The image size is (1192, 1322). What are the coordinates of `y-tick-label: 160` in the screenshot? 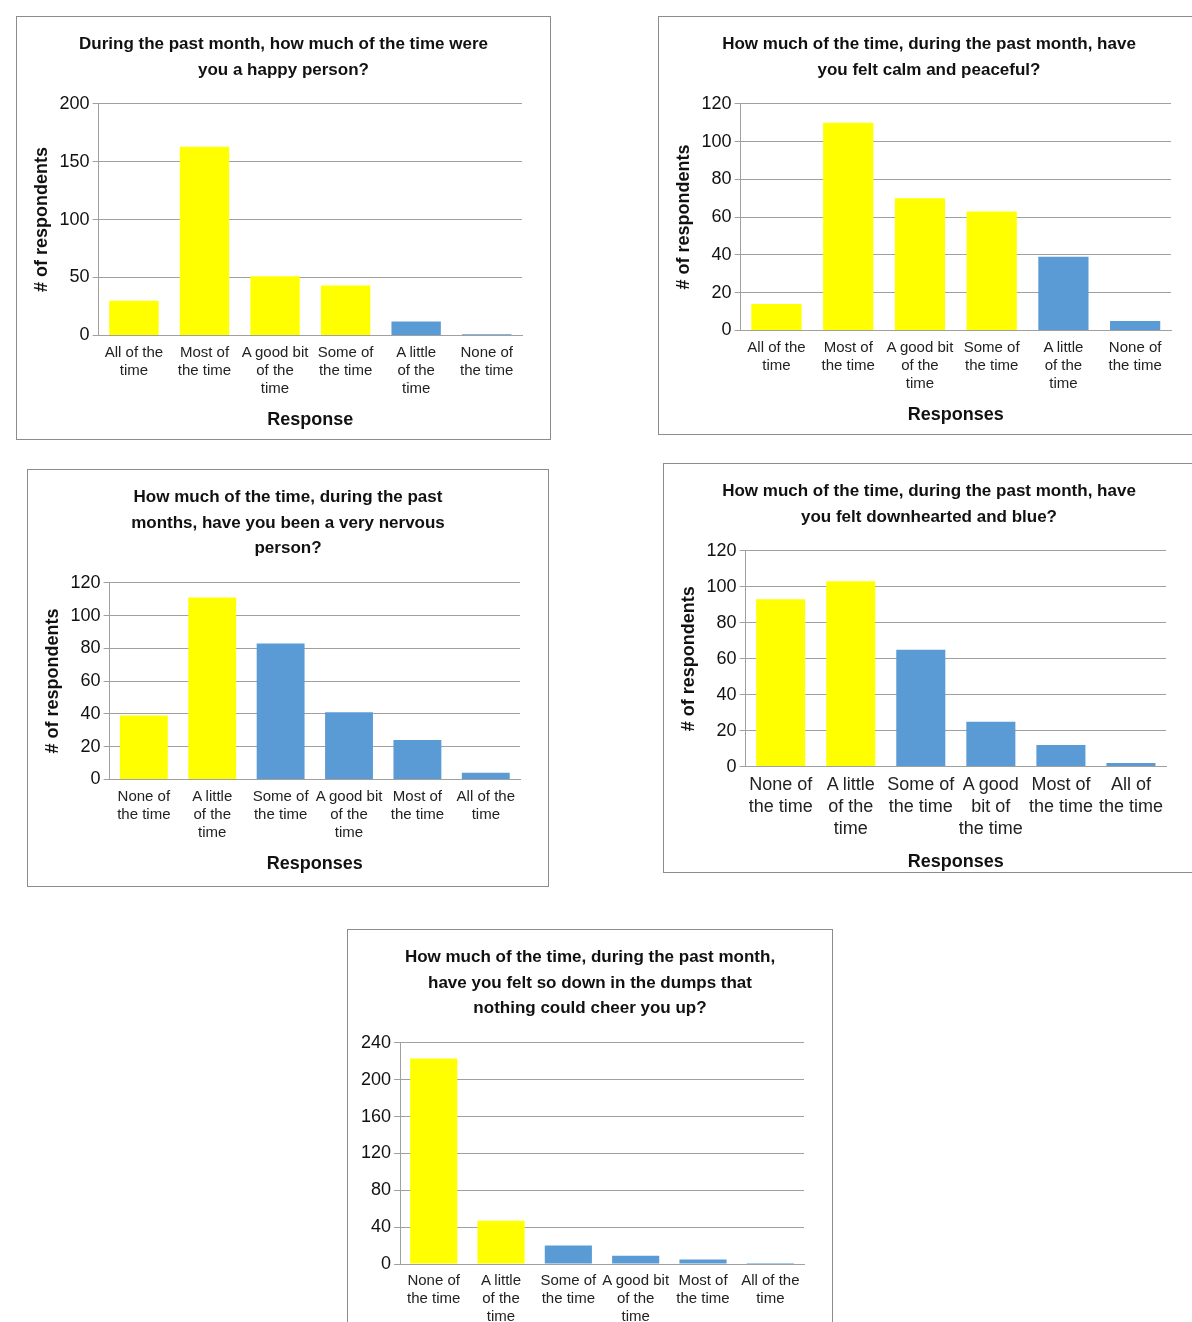 It's located at (376, 1115).